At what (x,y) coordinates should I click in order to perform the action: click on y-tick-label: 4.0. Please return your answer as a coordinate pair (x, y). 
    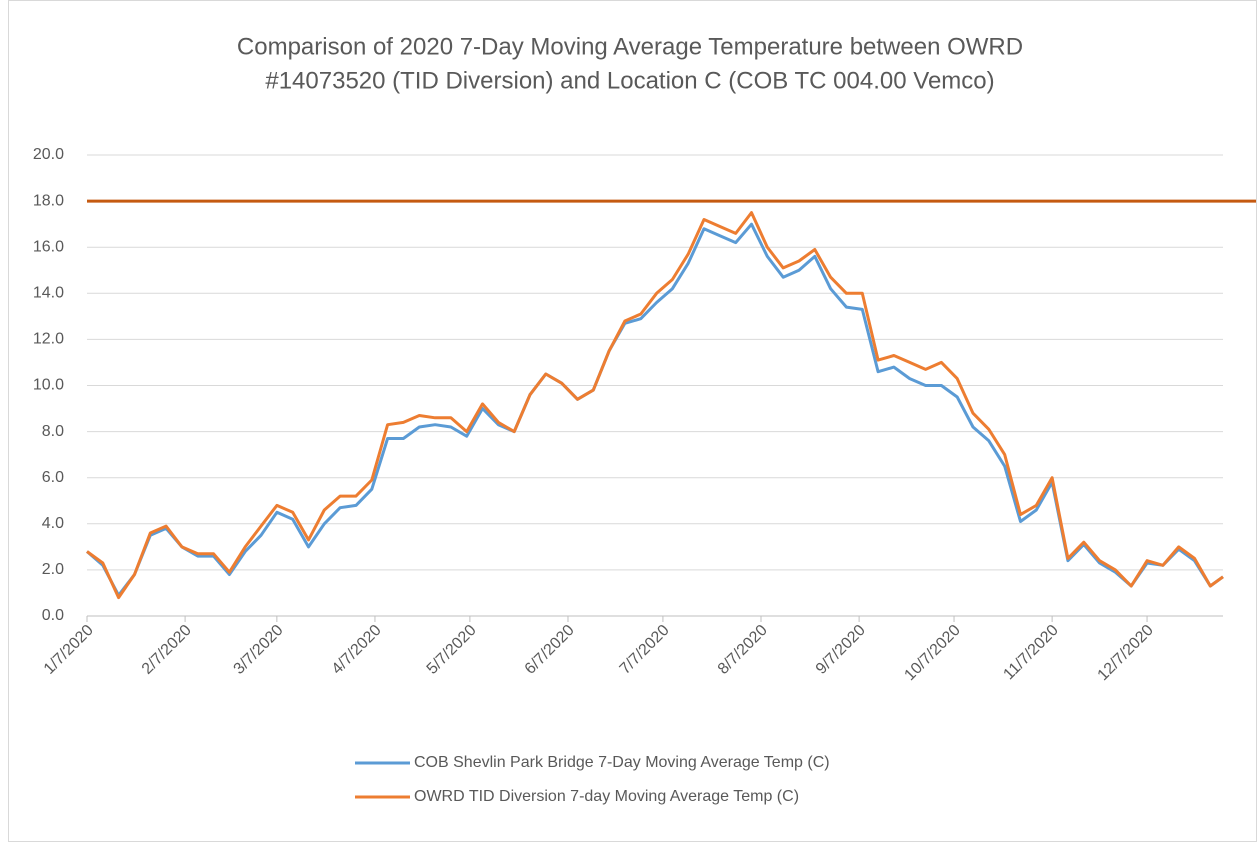
    Looking at the image, I should click on (53, 523).